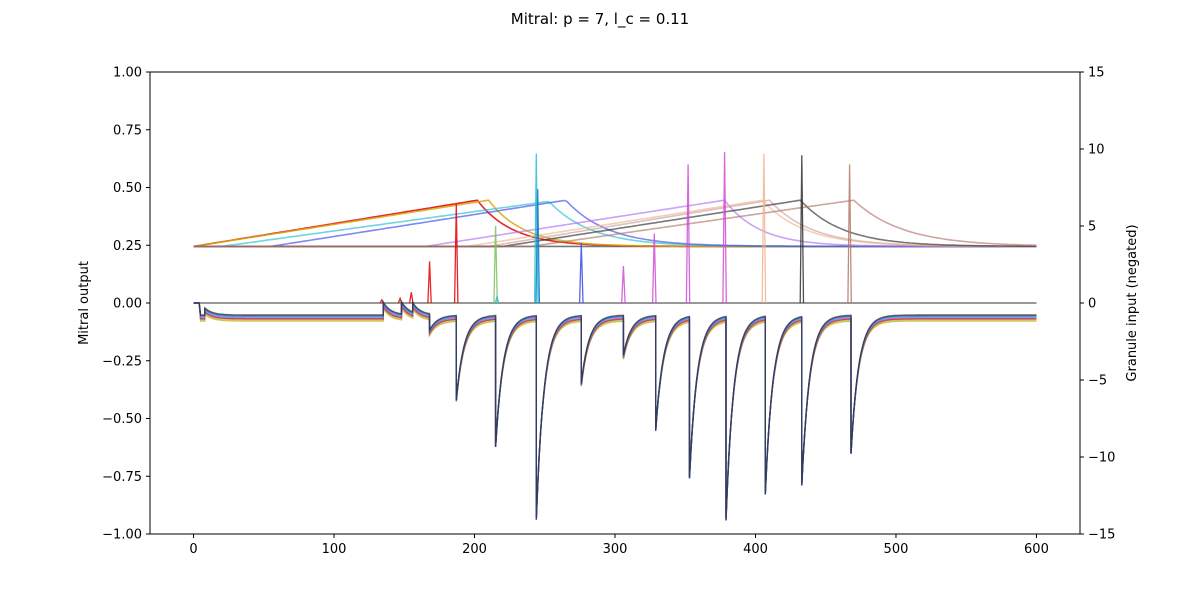  I want to click on y-tick-label: 0.50, so click(127, 188).